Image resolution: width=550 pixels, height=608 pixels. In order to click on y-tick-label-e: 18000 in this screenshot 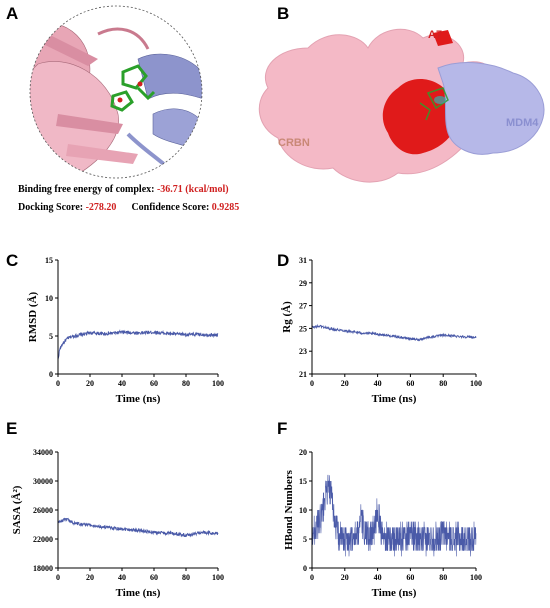, I will do `click(43, 568)`.